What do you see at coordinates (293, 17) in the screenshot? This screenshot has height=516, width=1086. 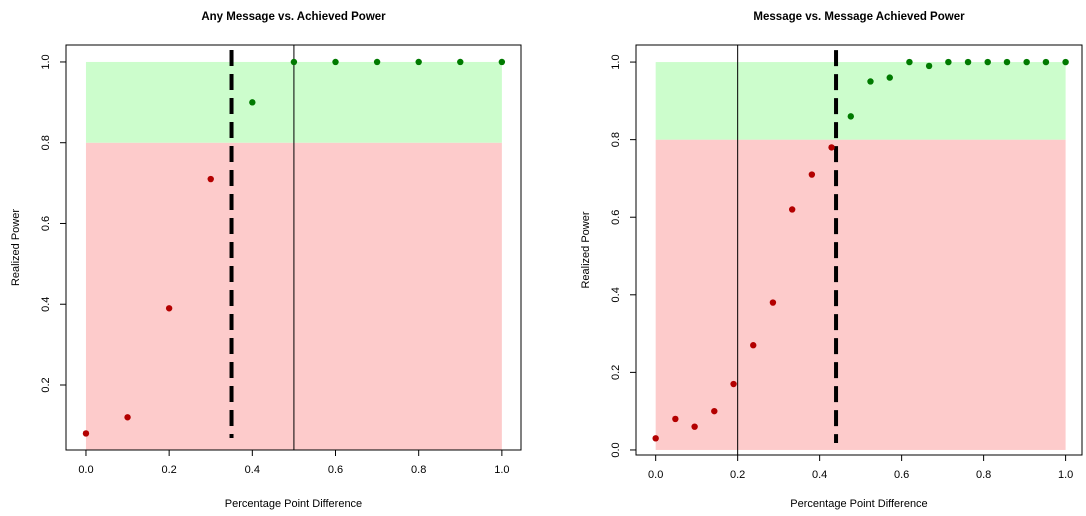 I see `chart-title: Any Message vs. Achieved Power` at bounding box center [293, 17].